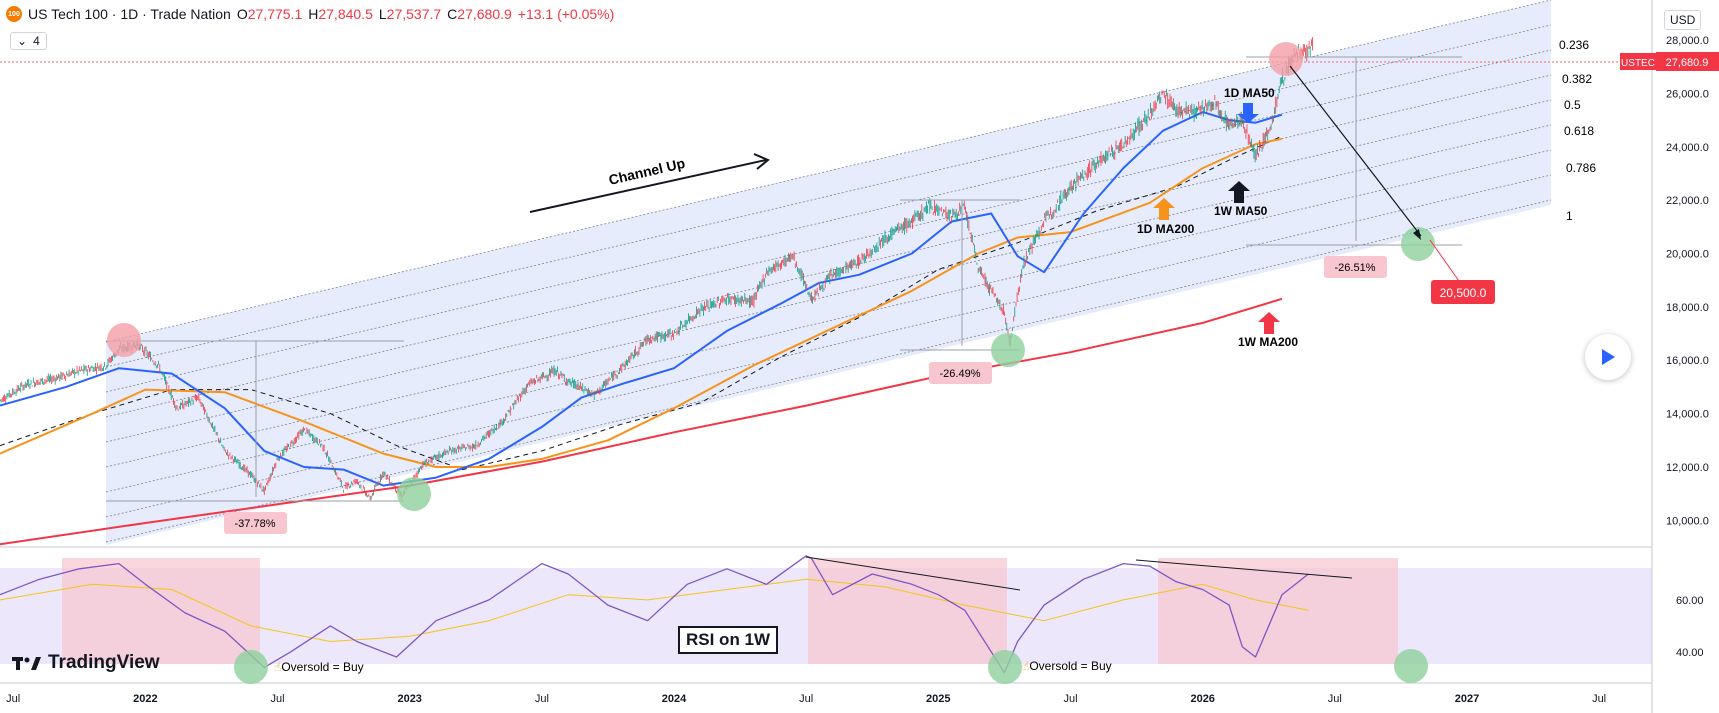 This screenshot has height=713, width=1719. Describe the element at coordinates (1572, 105) in the screenshot. I see `fib-level-label: 0.5` at that location.